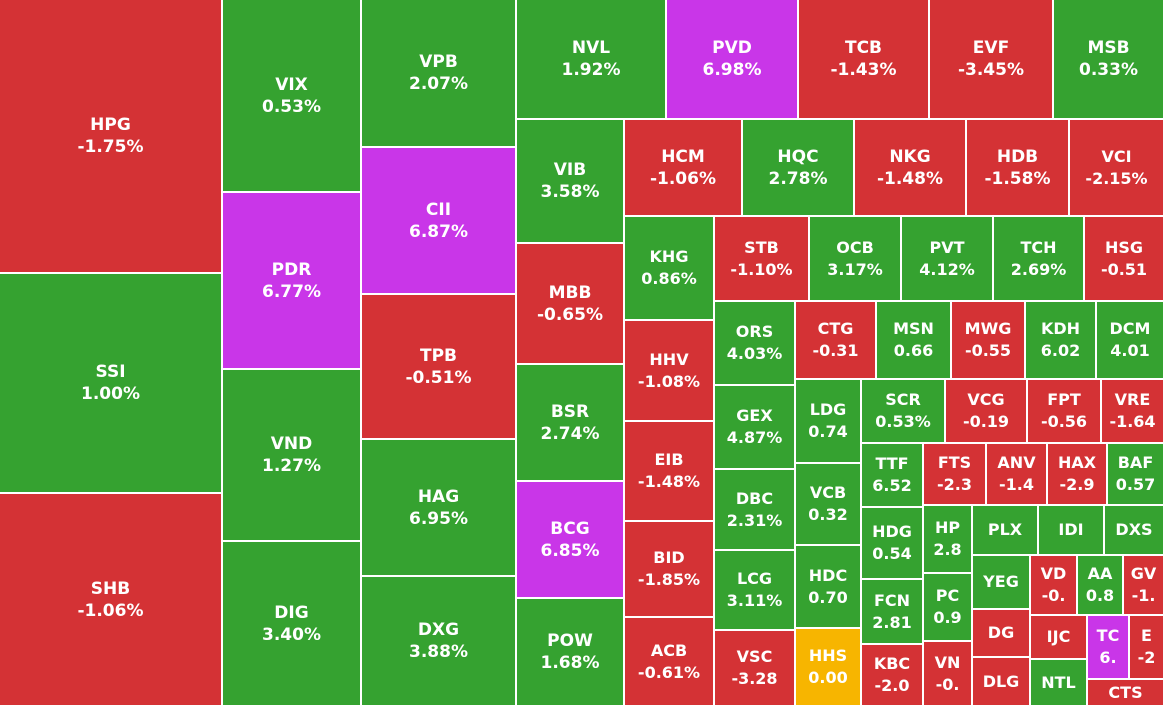 The width and height of the screenshot is (1163, 705). What do you see at coordinates (683, 156) in the screenshot?
I see `ticker: HCM` at bounding box center [683, 156].